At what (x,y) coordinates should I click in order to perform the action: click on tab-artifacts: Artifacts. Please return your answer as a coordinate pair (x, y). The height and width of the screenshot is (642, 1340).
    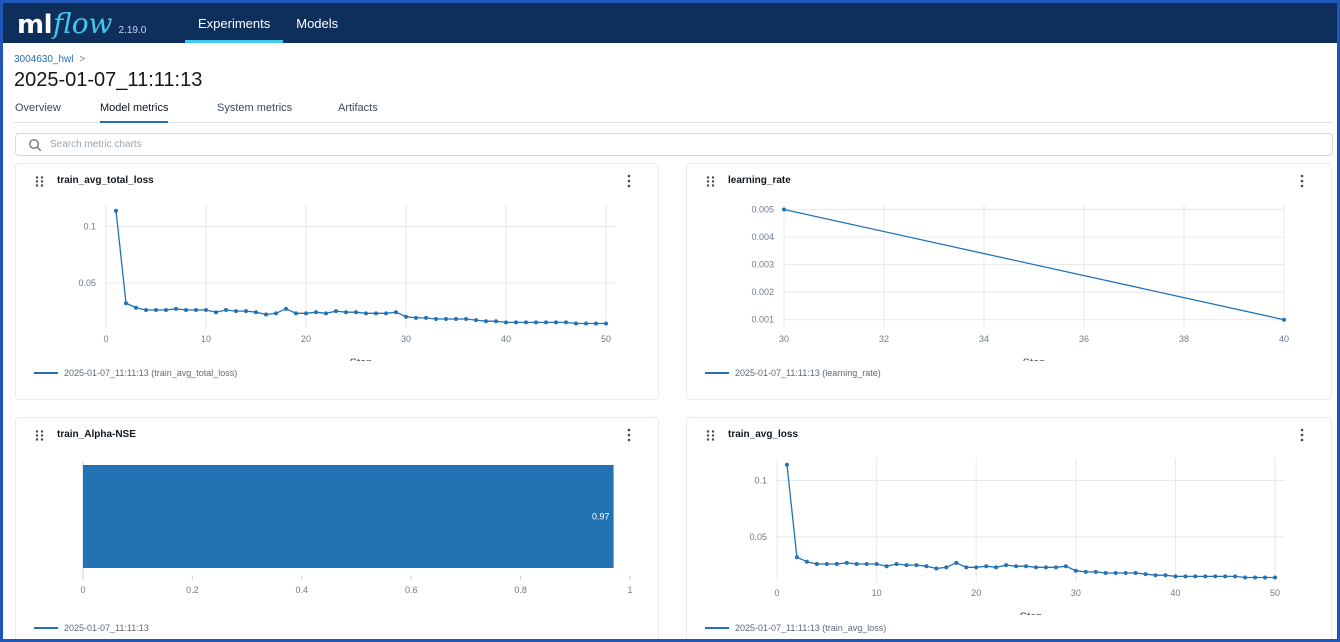
    Looking at the image, I should click on (358, 108).